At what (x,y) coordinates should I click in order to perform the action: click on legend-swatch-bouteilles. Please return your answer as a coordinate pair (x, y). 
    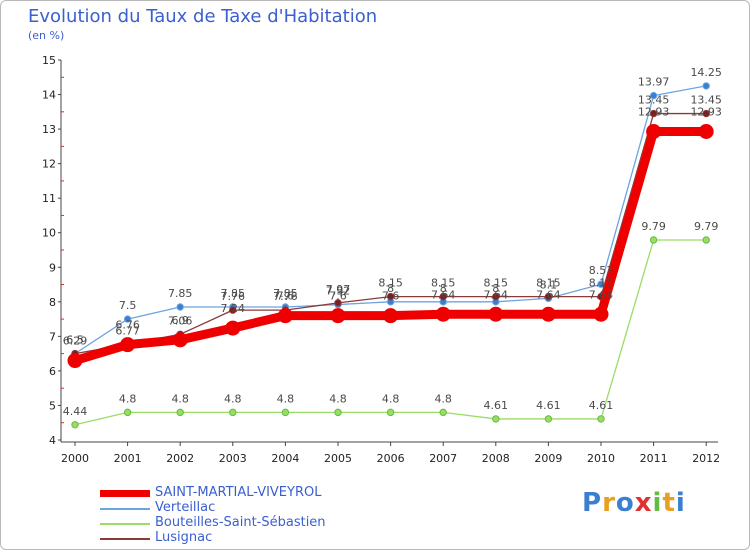
    Looking at the image, I should click on (125, 524).